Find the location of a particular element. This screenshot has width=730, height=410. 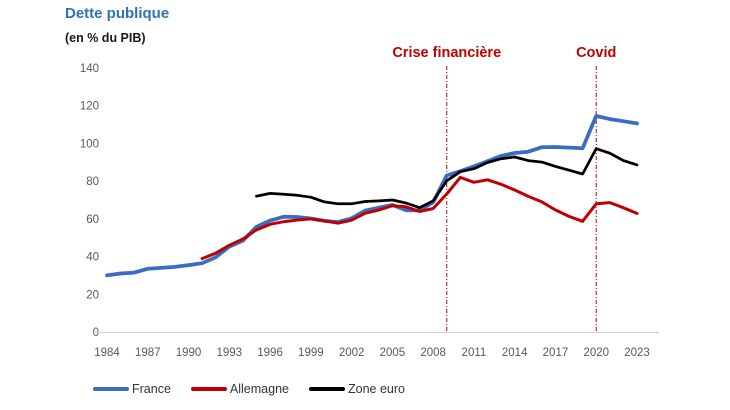

x-tick-label: 1999 is located at coordinates (311, 353).